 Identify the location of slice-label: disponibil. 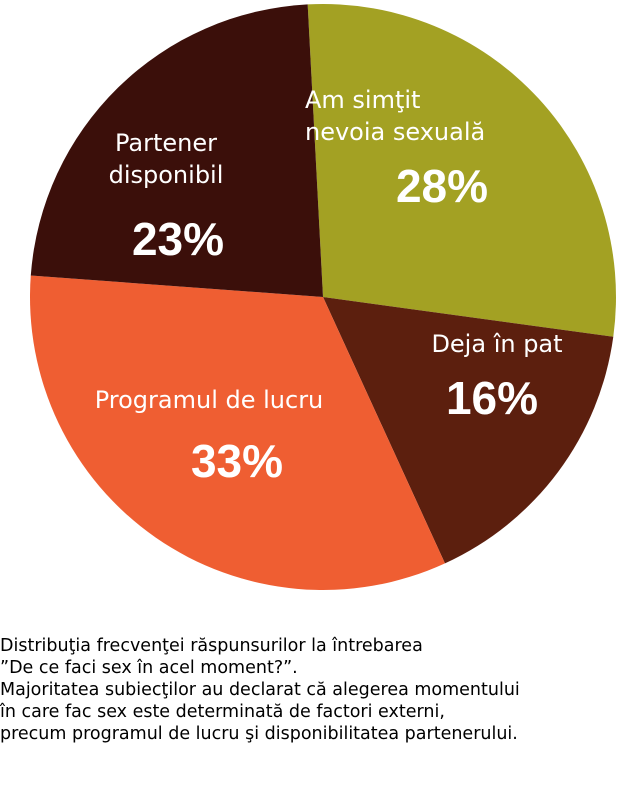
(166, 175).